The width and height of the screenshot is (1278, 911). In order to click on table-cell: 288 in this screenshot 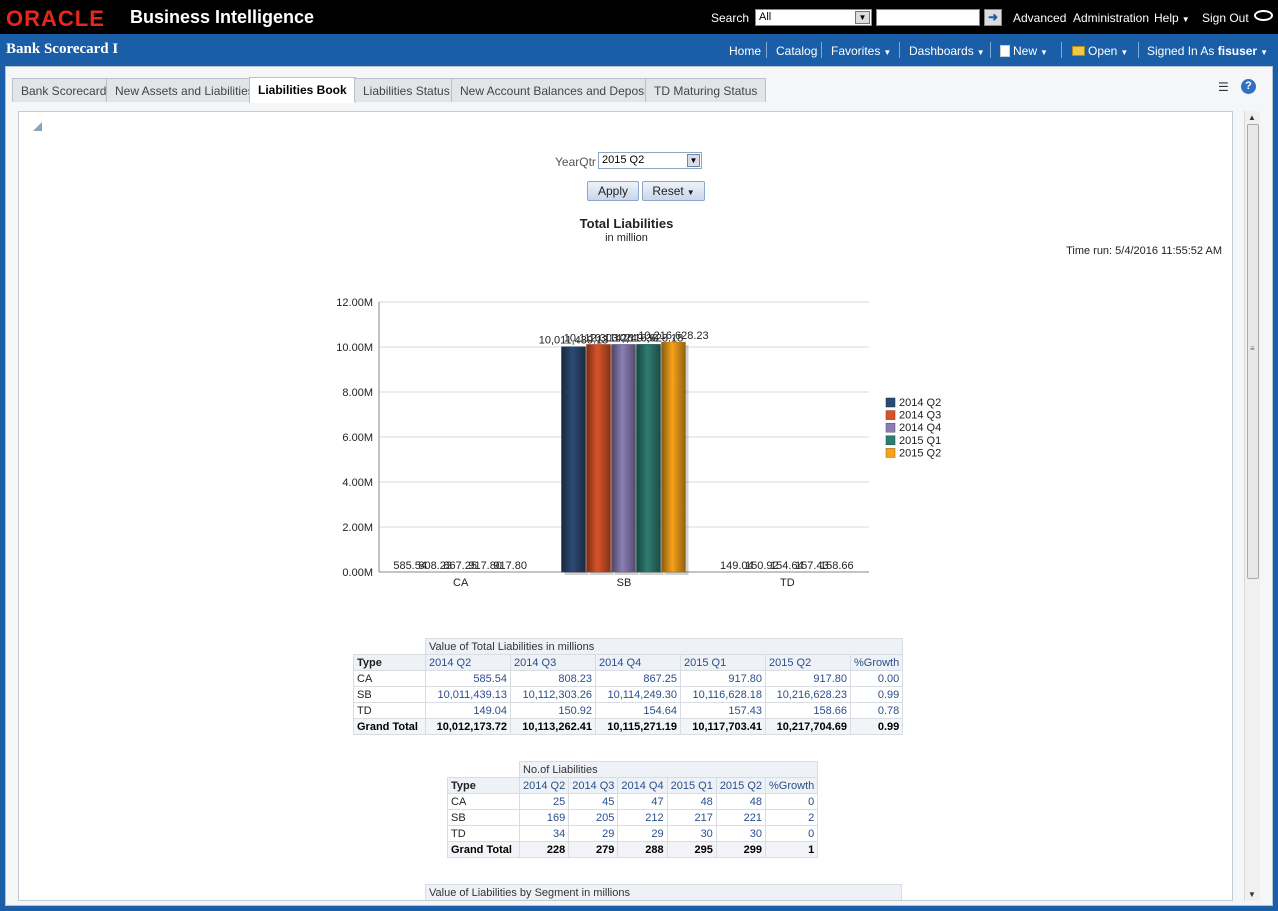, I will do `click(642, 849)`.